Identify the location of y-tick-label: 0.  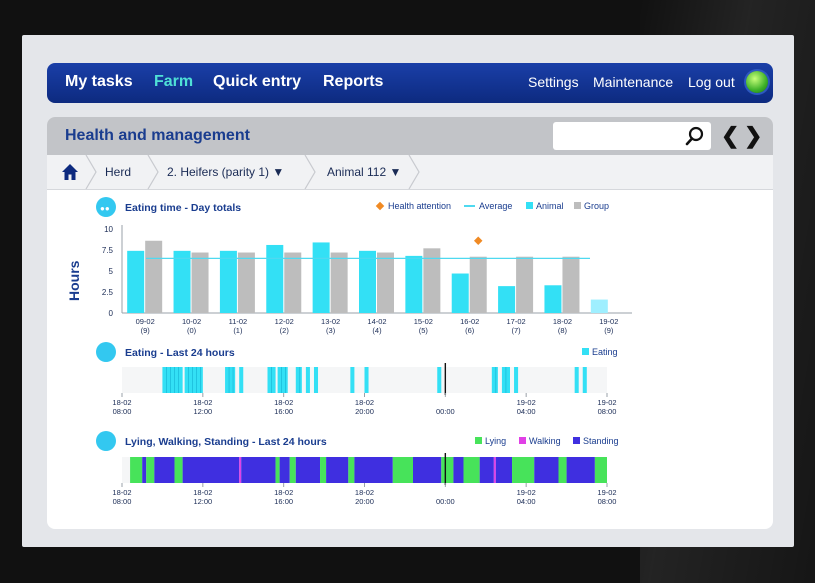
(111, 313).